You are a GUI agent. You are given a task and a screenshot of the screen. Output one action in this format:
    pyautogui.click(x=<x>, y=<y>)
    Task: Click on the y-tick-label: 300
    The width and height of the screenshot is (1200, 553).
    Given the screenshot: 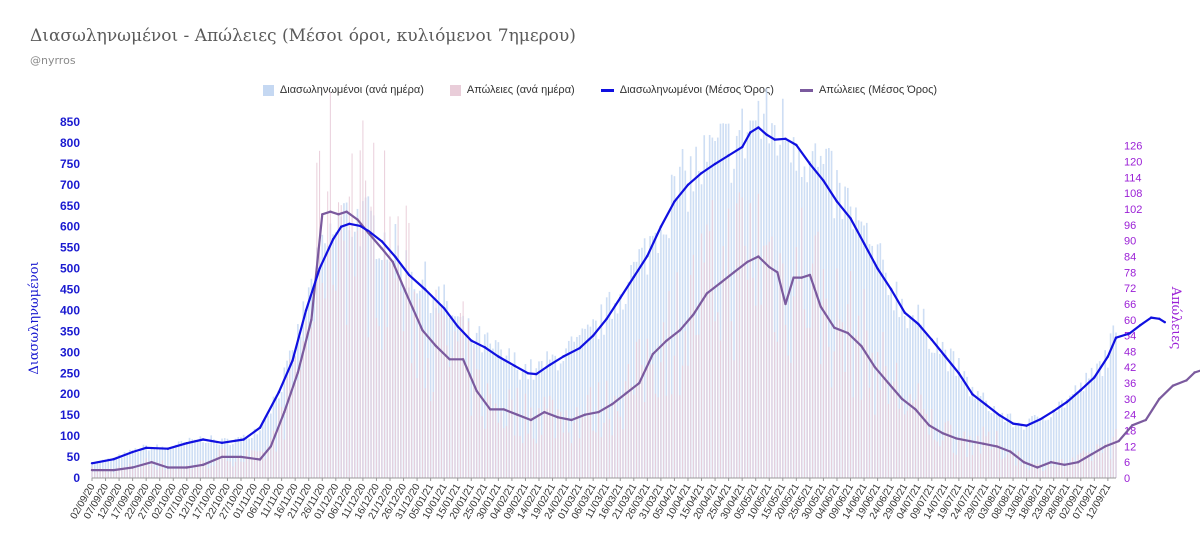 What is the action you would take?
    pyautogui.click(x=70, y=352)
    